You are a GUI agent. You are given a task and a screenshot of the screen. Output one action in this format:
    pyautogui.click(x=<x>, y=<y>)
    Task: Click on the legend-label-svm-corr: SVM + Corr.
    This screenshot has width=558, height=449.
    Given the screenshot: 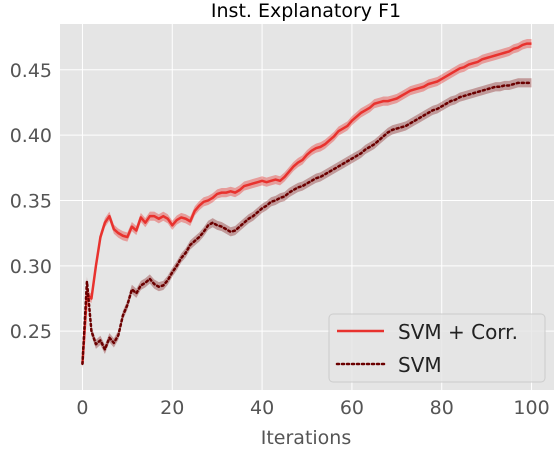 What is the action you would take?
    pyautogui.click(x=458, y=332)
    